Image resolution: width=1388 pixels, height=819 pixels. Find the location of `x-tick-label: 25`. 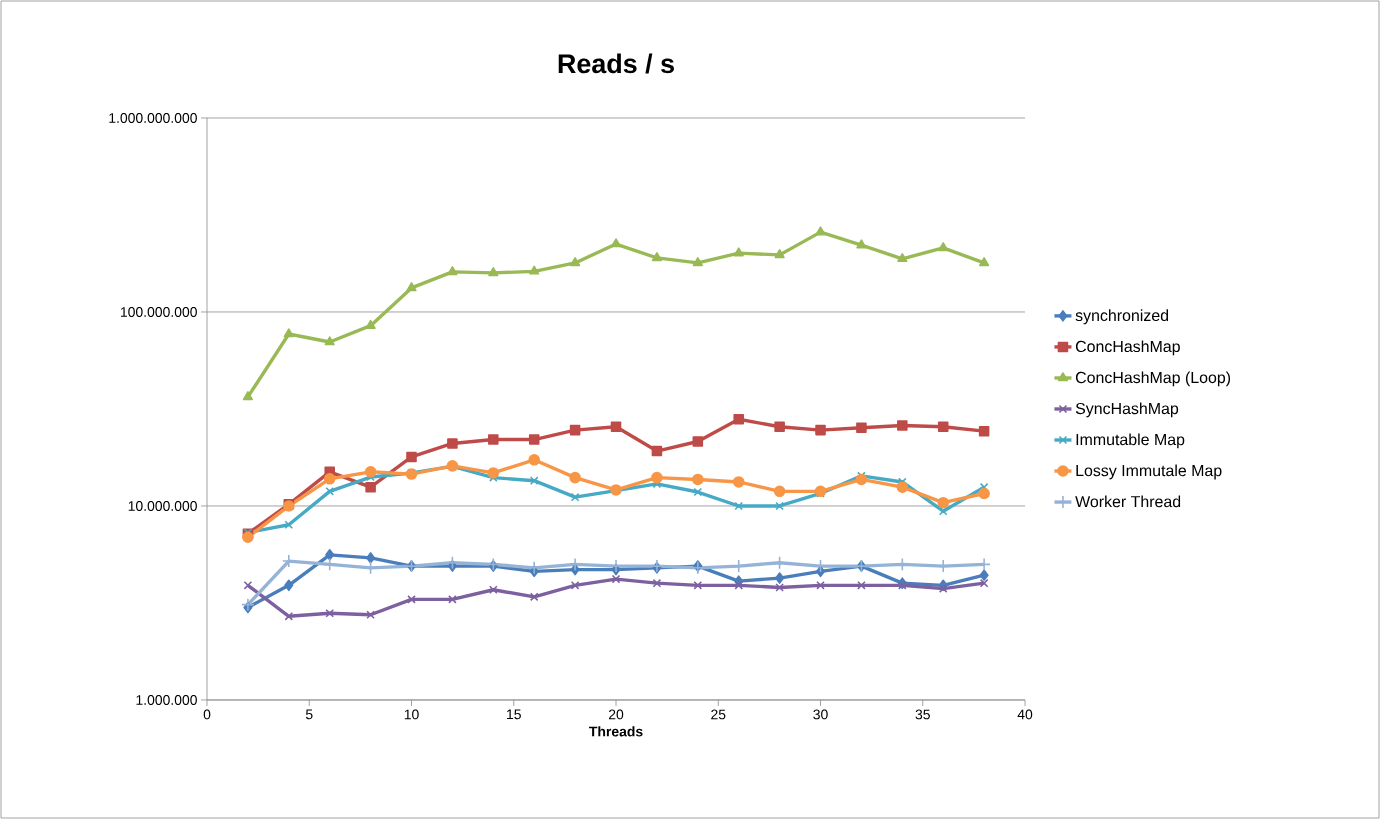

x-tick-label: 25 is located at coordinates (718, 714).